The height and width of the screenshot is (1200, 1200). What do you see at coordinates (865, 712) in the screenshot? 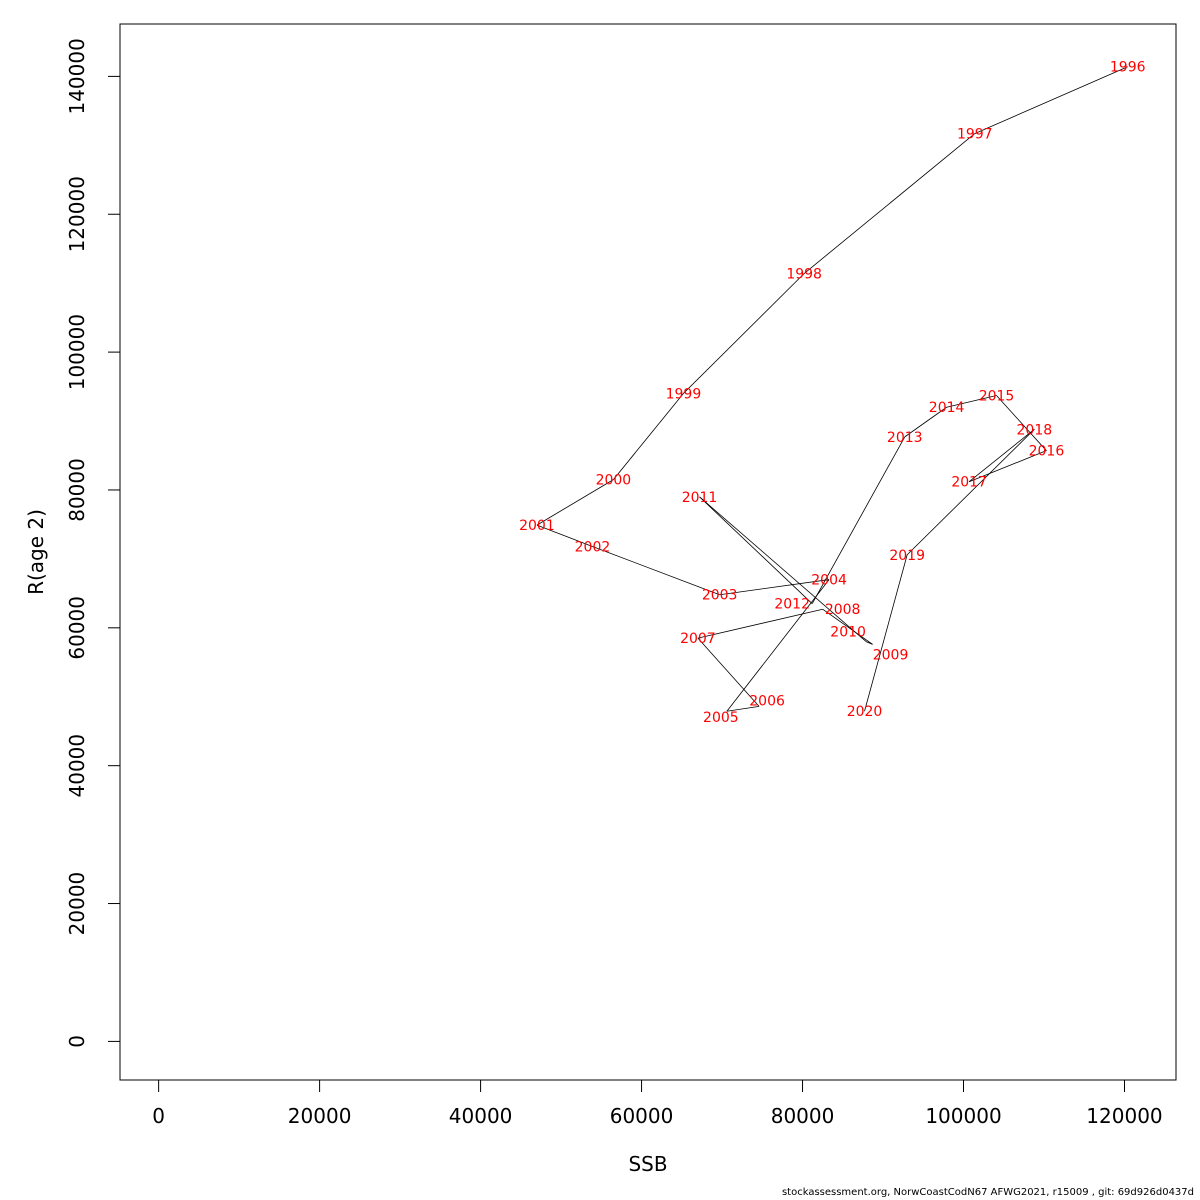
I see `year-label-2020: 2020` at bounding box center [865, 712].